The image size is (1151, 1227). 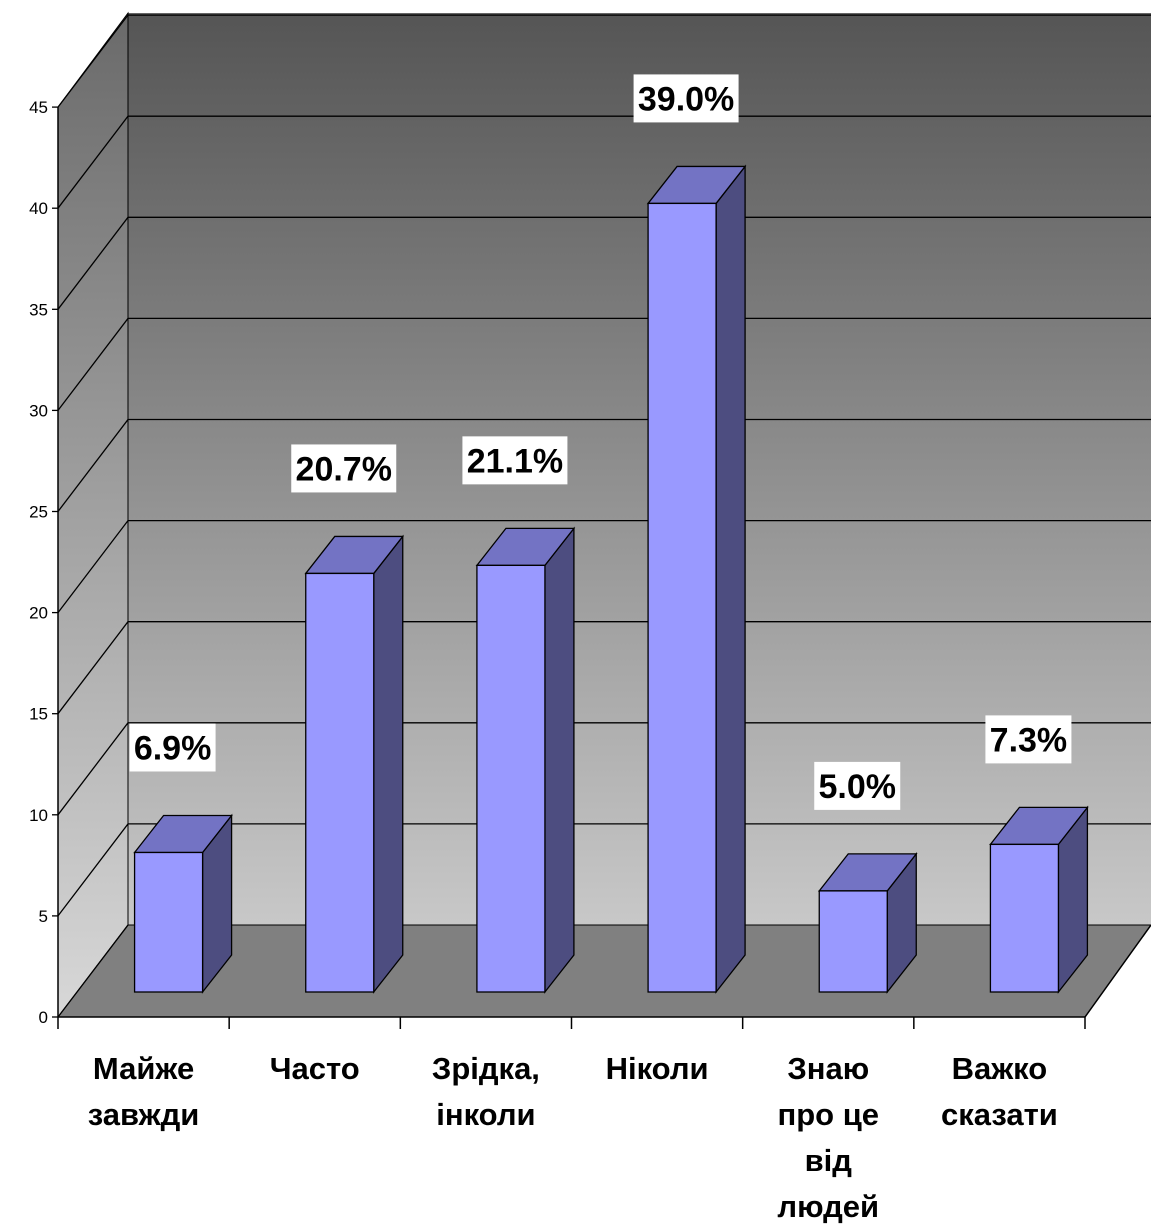 I want to click on data-label: 39.0%, so click(x=686, y=99).